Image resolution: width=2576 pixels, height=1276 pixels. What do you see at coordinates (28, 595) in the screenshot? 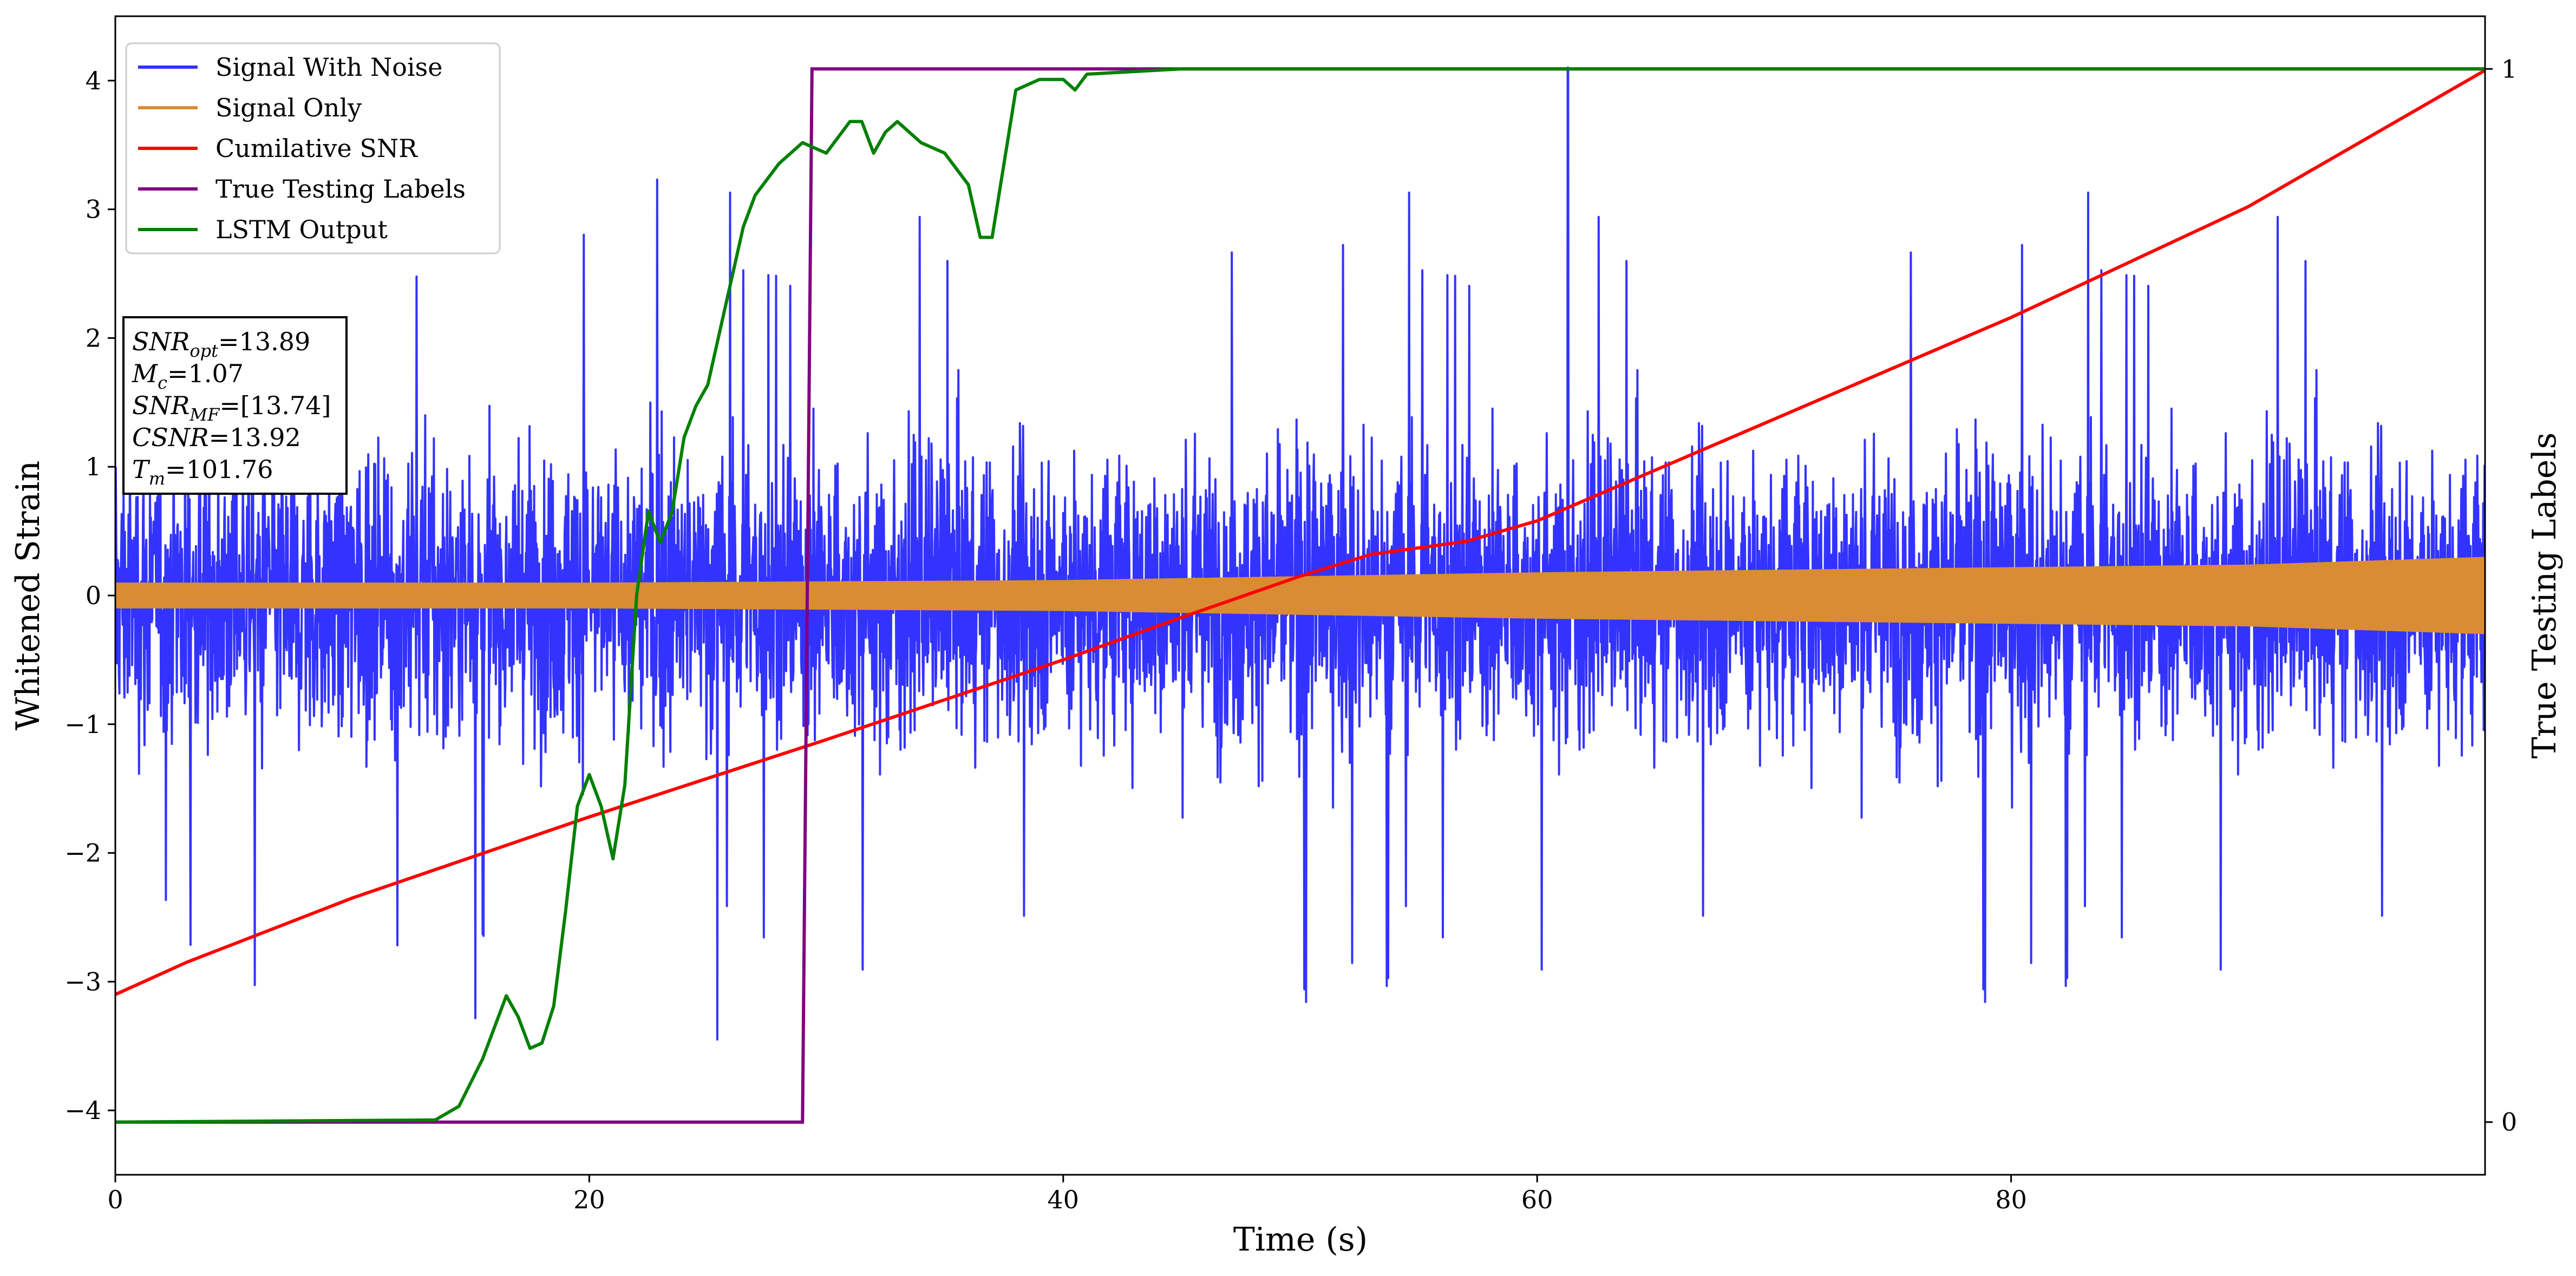
I see `y-axis-label-left: Whitened Strain` at bounding box center [28, 595].